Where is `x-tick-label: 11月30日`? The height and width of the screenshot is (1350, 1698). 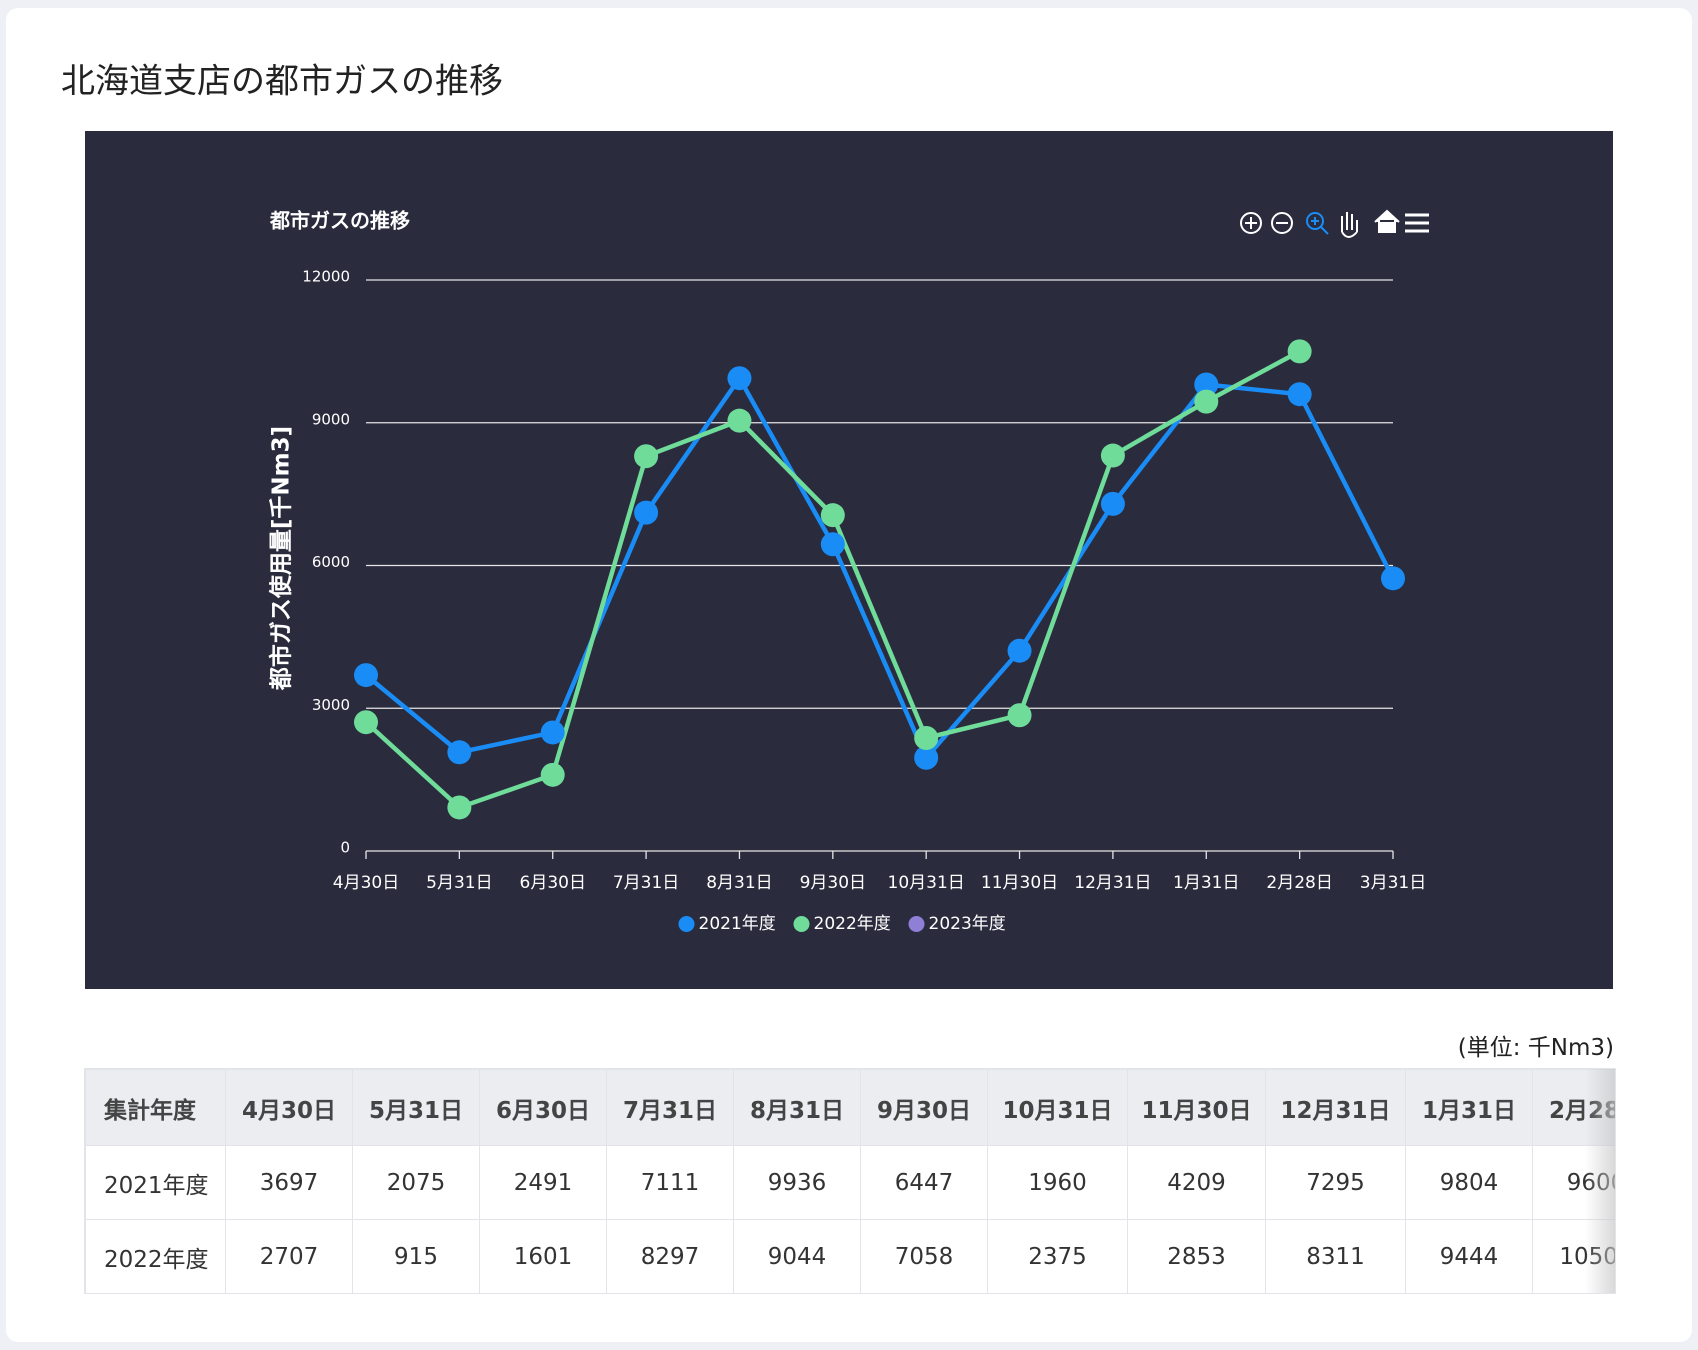
x-tick-label: 11月30日 is located at coordinates (1019, 883).